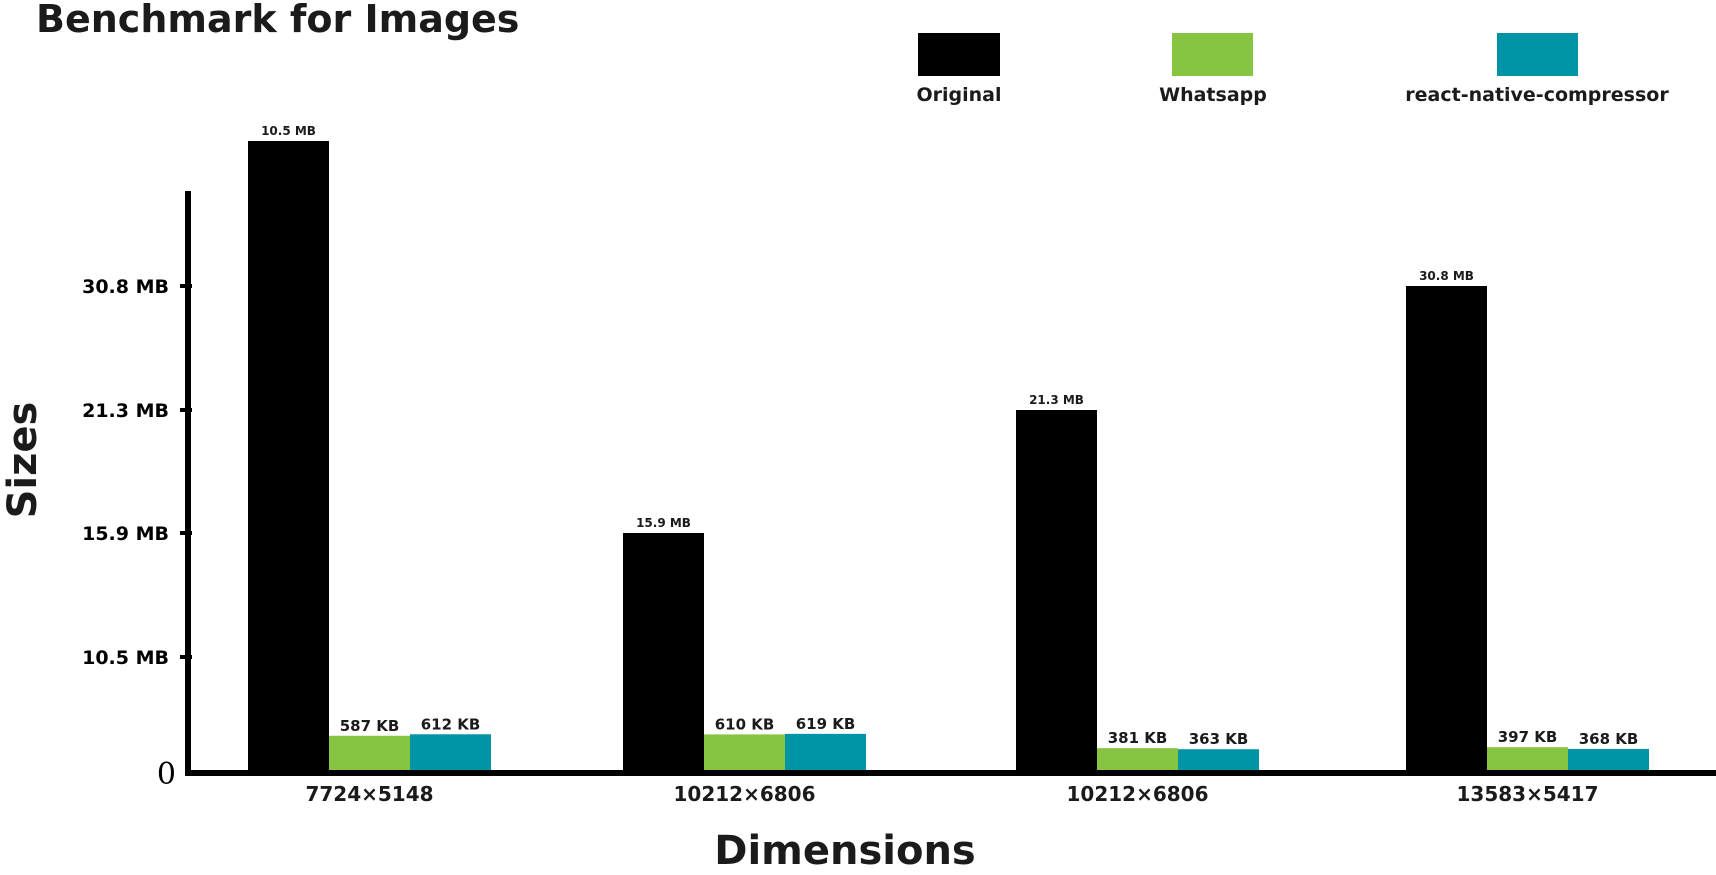 The image size is (1716, 875). Describe the element at coordinates (1219, 739) in the screenshot. I see `data-label: 363 KB` at that location.